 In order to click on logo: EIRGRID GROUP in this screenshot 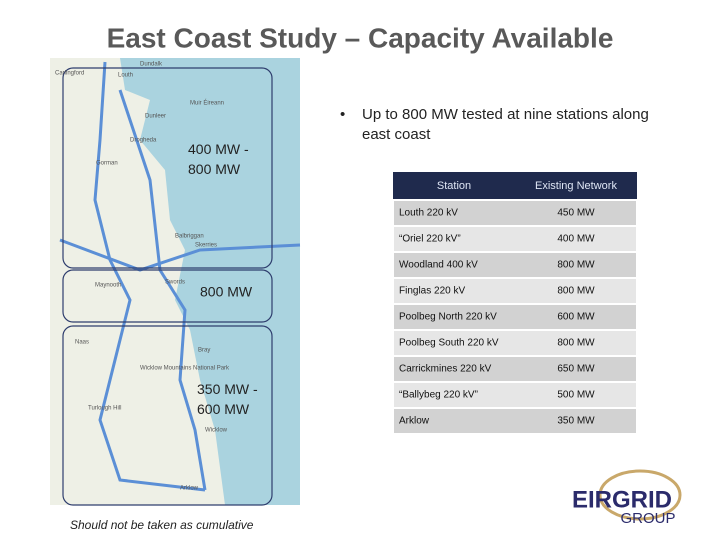, I will do `click(627, 498)`.